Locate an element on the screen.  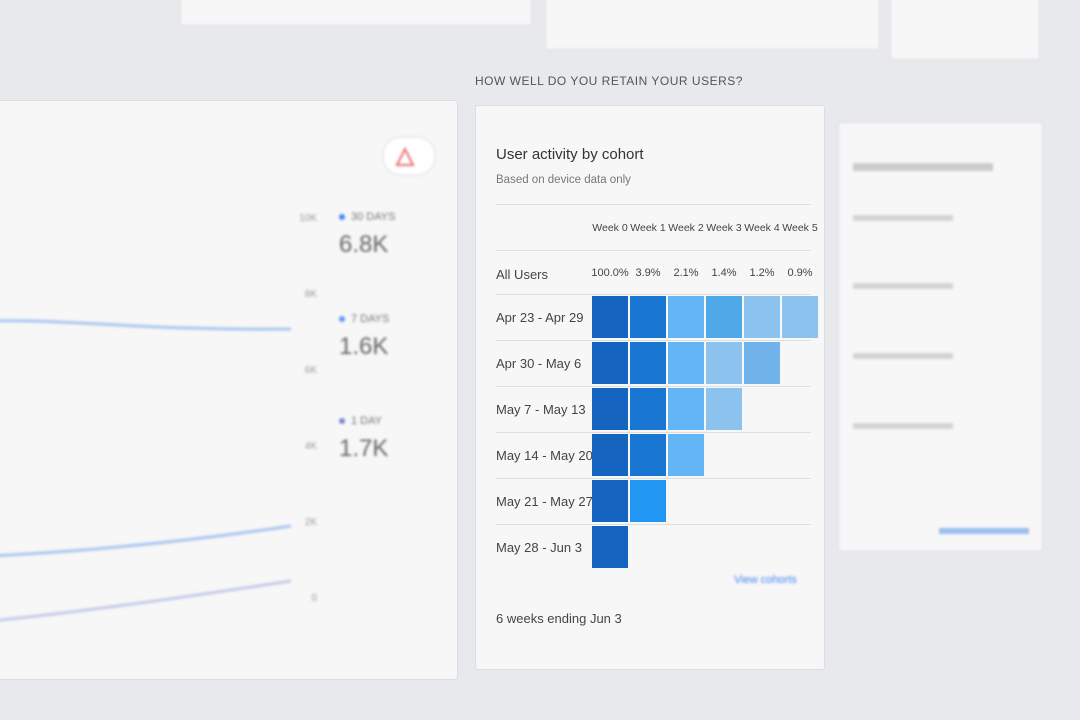
metric-label-text: 30 DAYS is located at coordinates (373, 217).